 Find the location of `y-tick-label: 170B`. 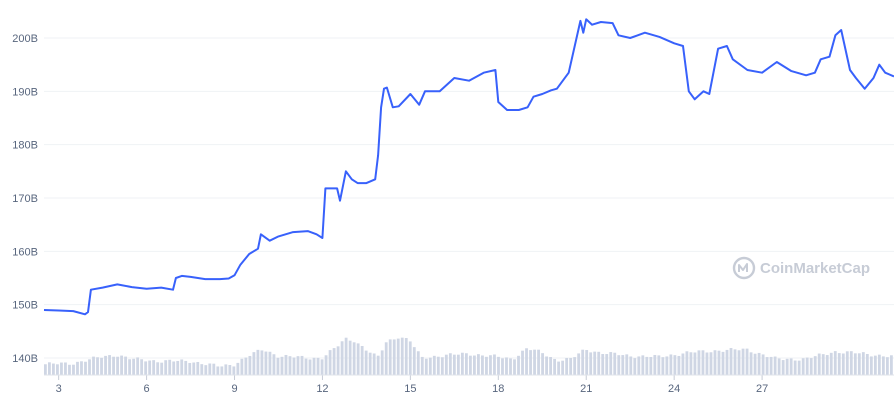

y-tick-label: 170B is located at coordinates (25, 199).